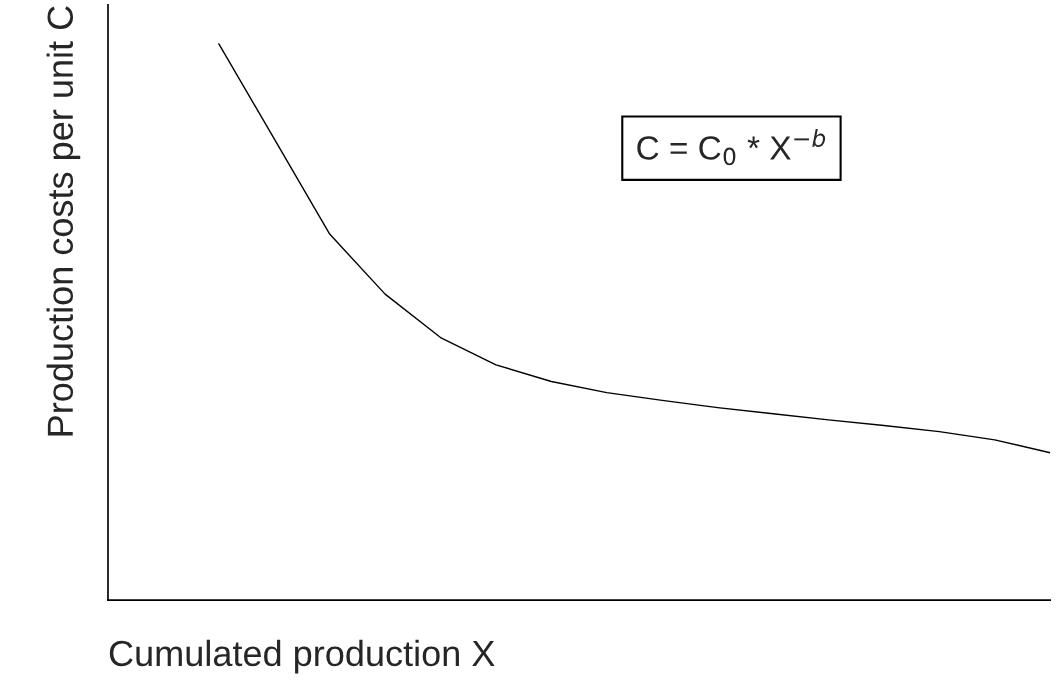  I want to click on x-axis-title: Cumulated production X, so click(302, 656).